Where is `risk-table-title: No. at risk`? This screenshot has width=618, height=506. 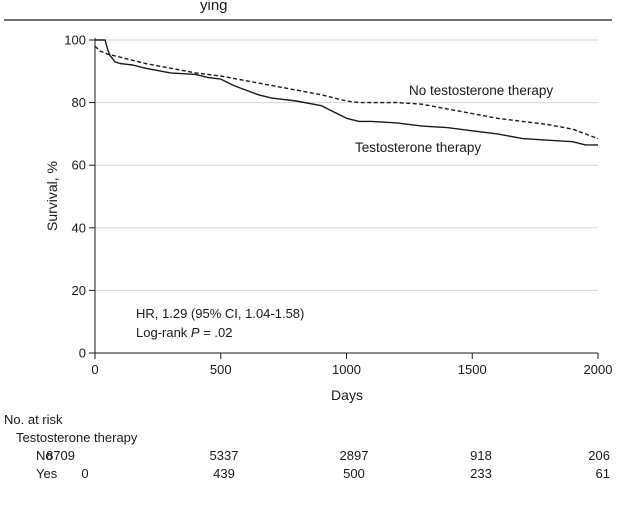
risk-table-title: No. at risk is located at coordinates (33, 419).